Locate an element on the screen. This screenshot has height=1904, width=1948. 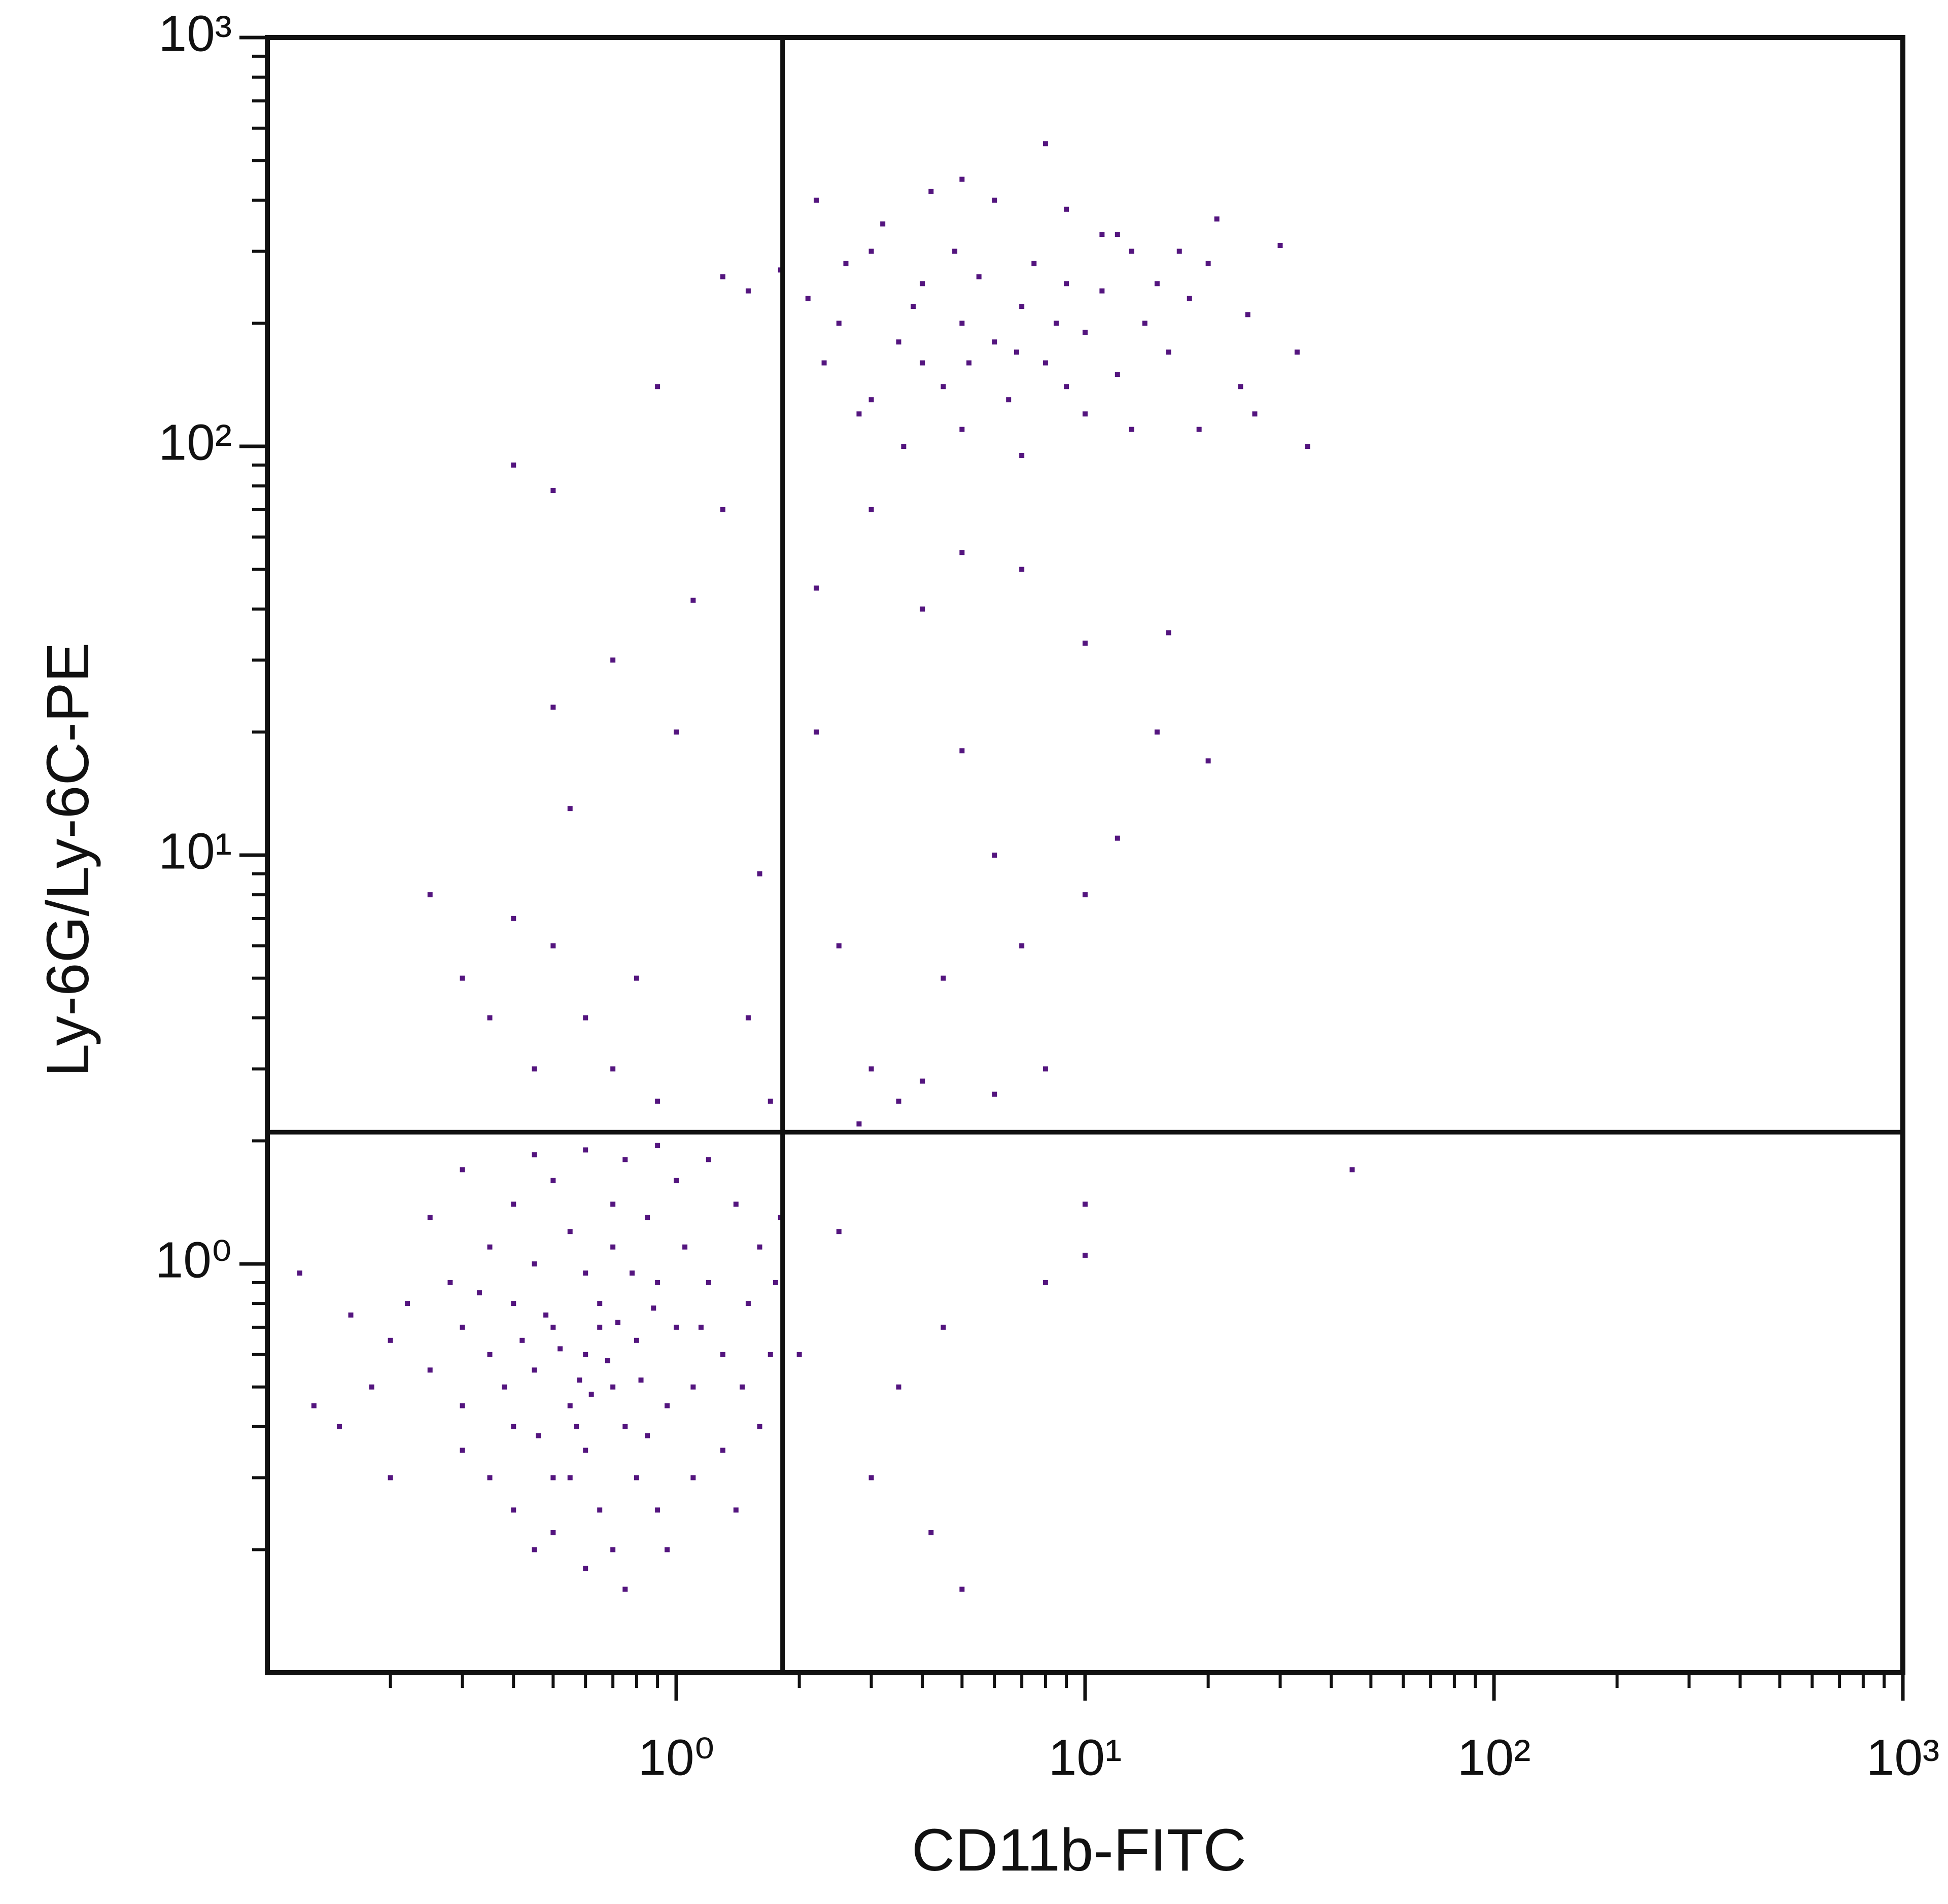
y-tick-label: 10² is located at coordinates (195, 443).